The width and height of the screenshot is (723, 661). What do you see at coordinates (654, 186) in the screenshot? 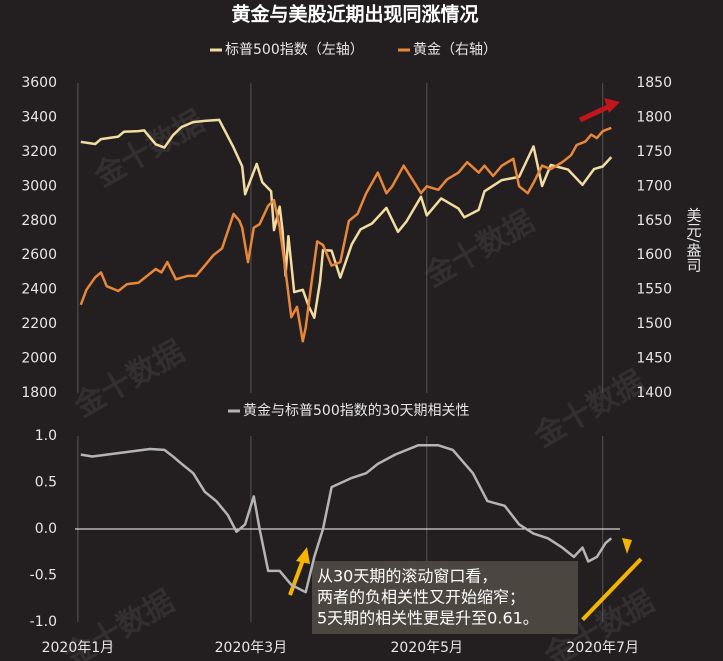
I see `y2-tick-label: 1700` at bounding box center [654, 186].